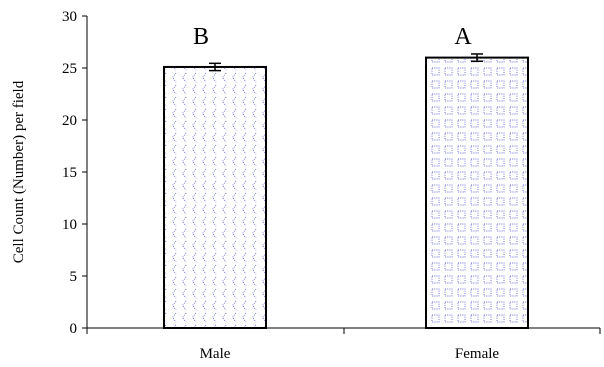 The height and width of the screenshot is (367, 604). What do you see at coordinates (69, 17) in the screenshot?
I see `y-tick-label: 30` at bounding box center [69, 17].